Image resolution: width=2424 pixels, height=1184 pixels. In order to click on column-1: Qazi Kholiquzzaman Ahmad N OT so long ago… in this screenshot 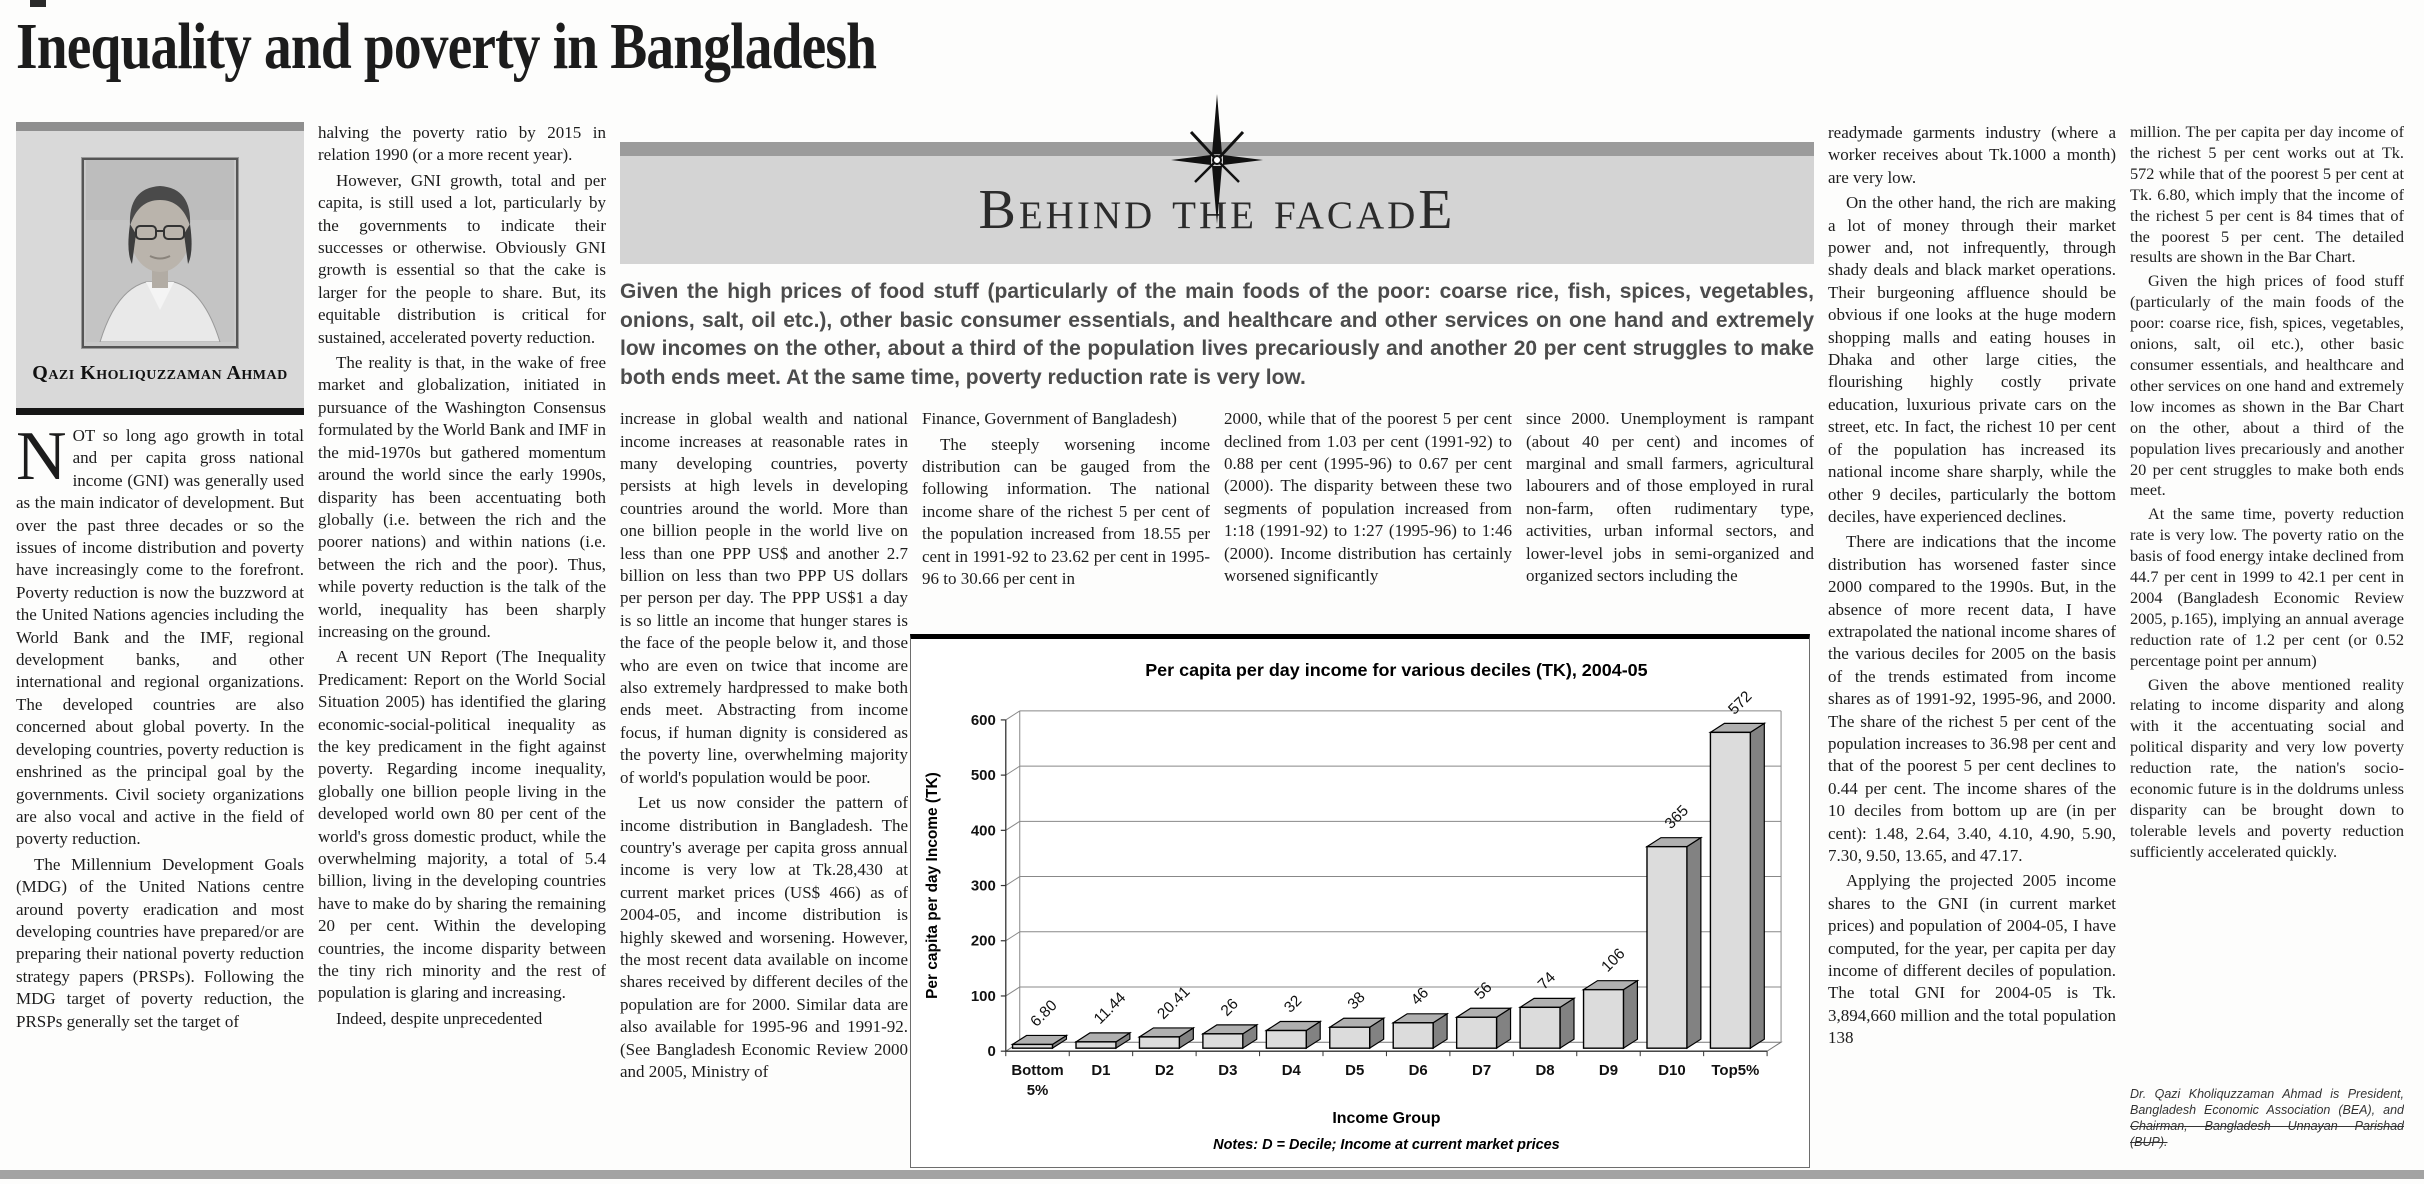, I will do `click(160, 639)`.